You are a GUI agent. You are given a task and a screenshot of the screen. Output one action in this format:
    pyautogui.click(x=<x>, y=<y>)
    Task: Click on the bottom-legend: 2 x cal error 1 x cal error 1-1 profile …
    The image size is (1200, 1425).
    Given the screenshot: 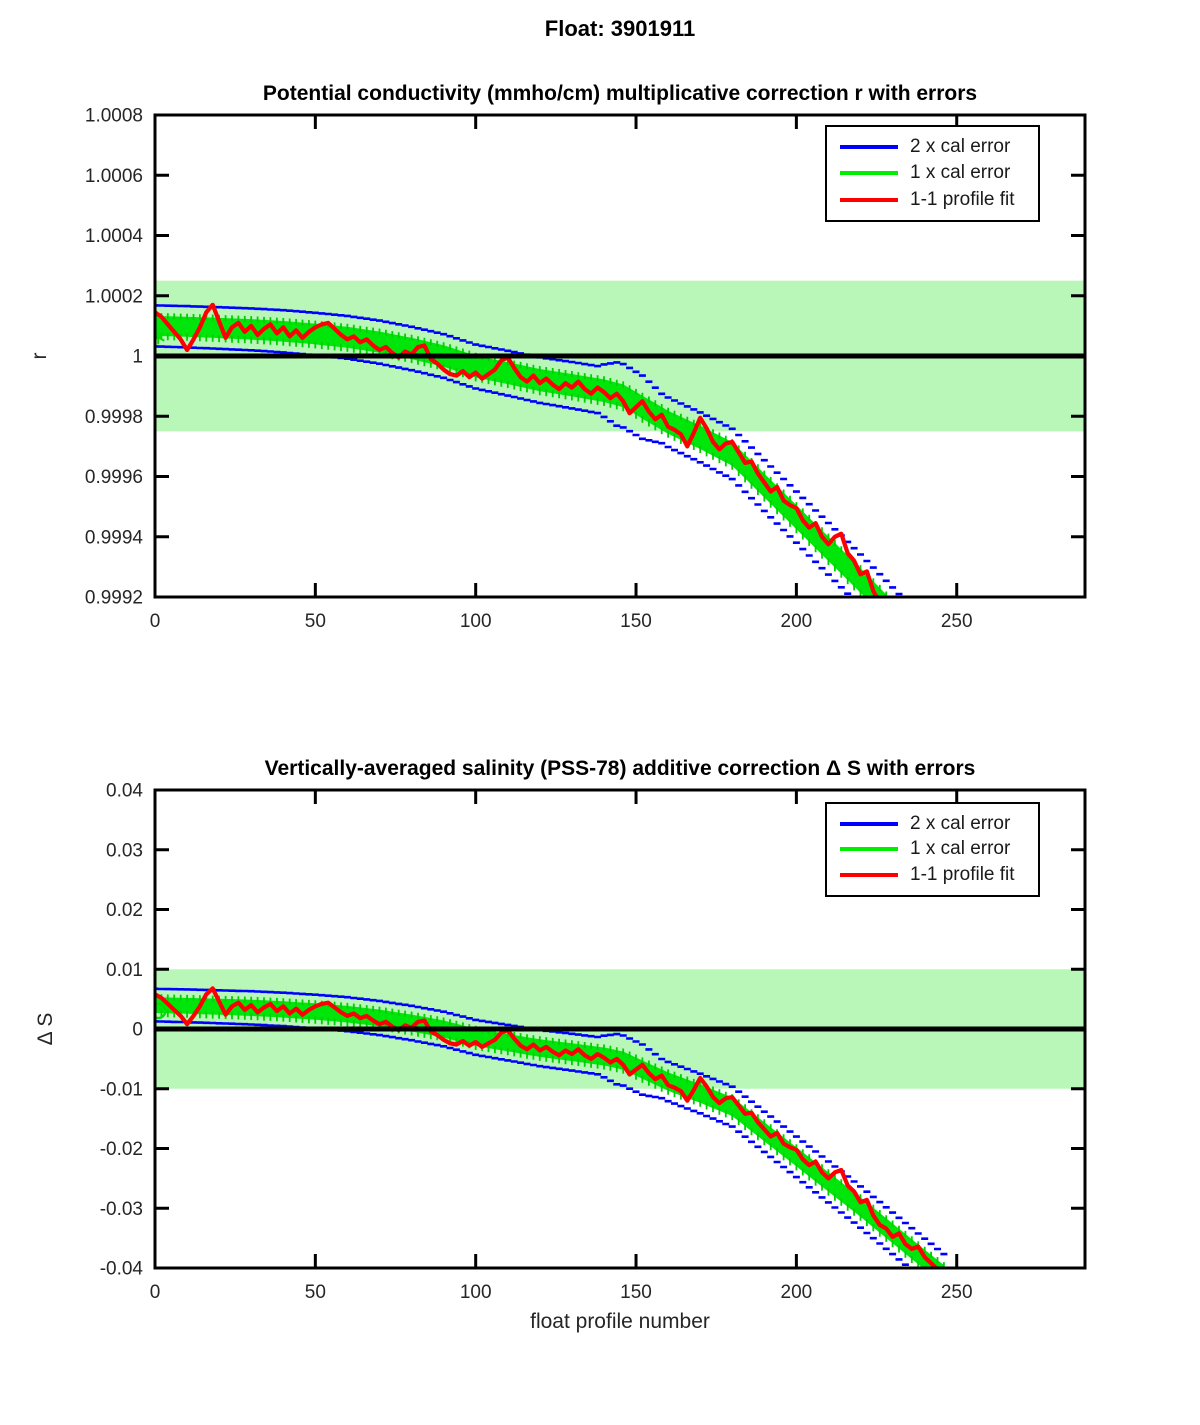 What is the action you would take?
    pyautogui.click(x=932, y=849)
    